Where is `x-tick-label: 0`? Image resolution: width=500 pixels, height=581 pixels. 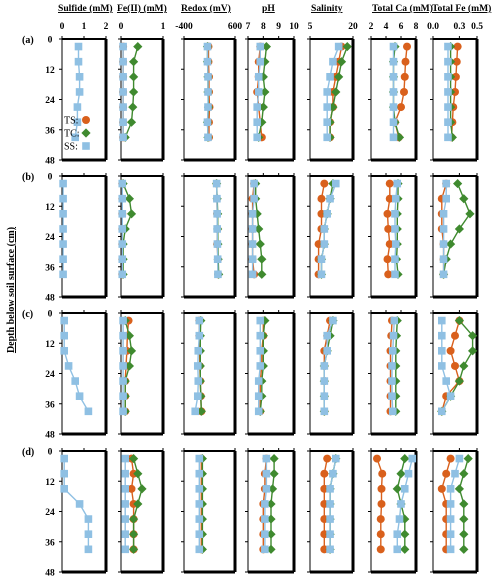
x-tick-label: 0 is located at coordinates (121, 27).